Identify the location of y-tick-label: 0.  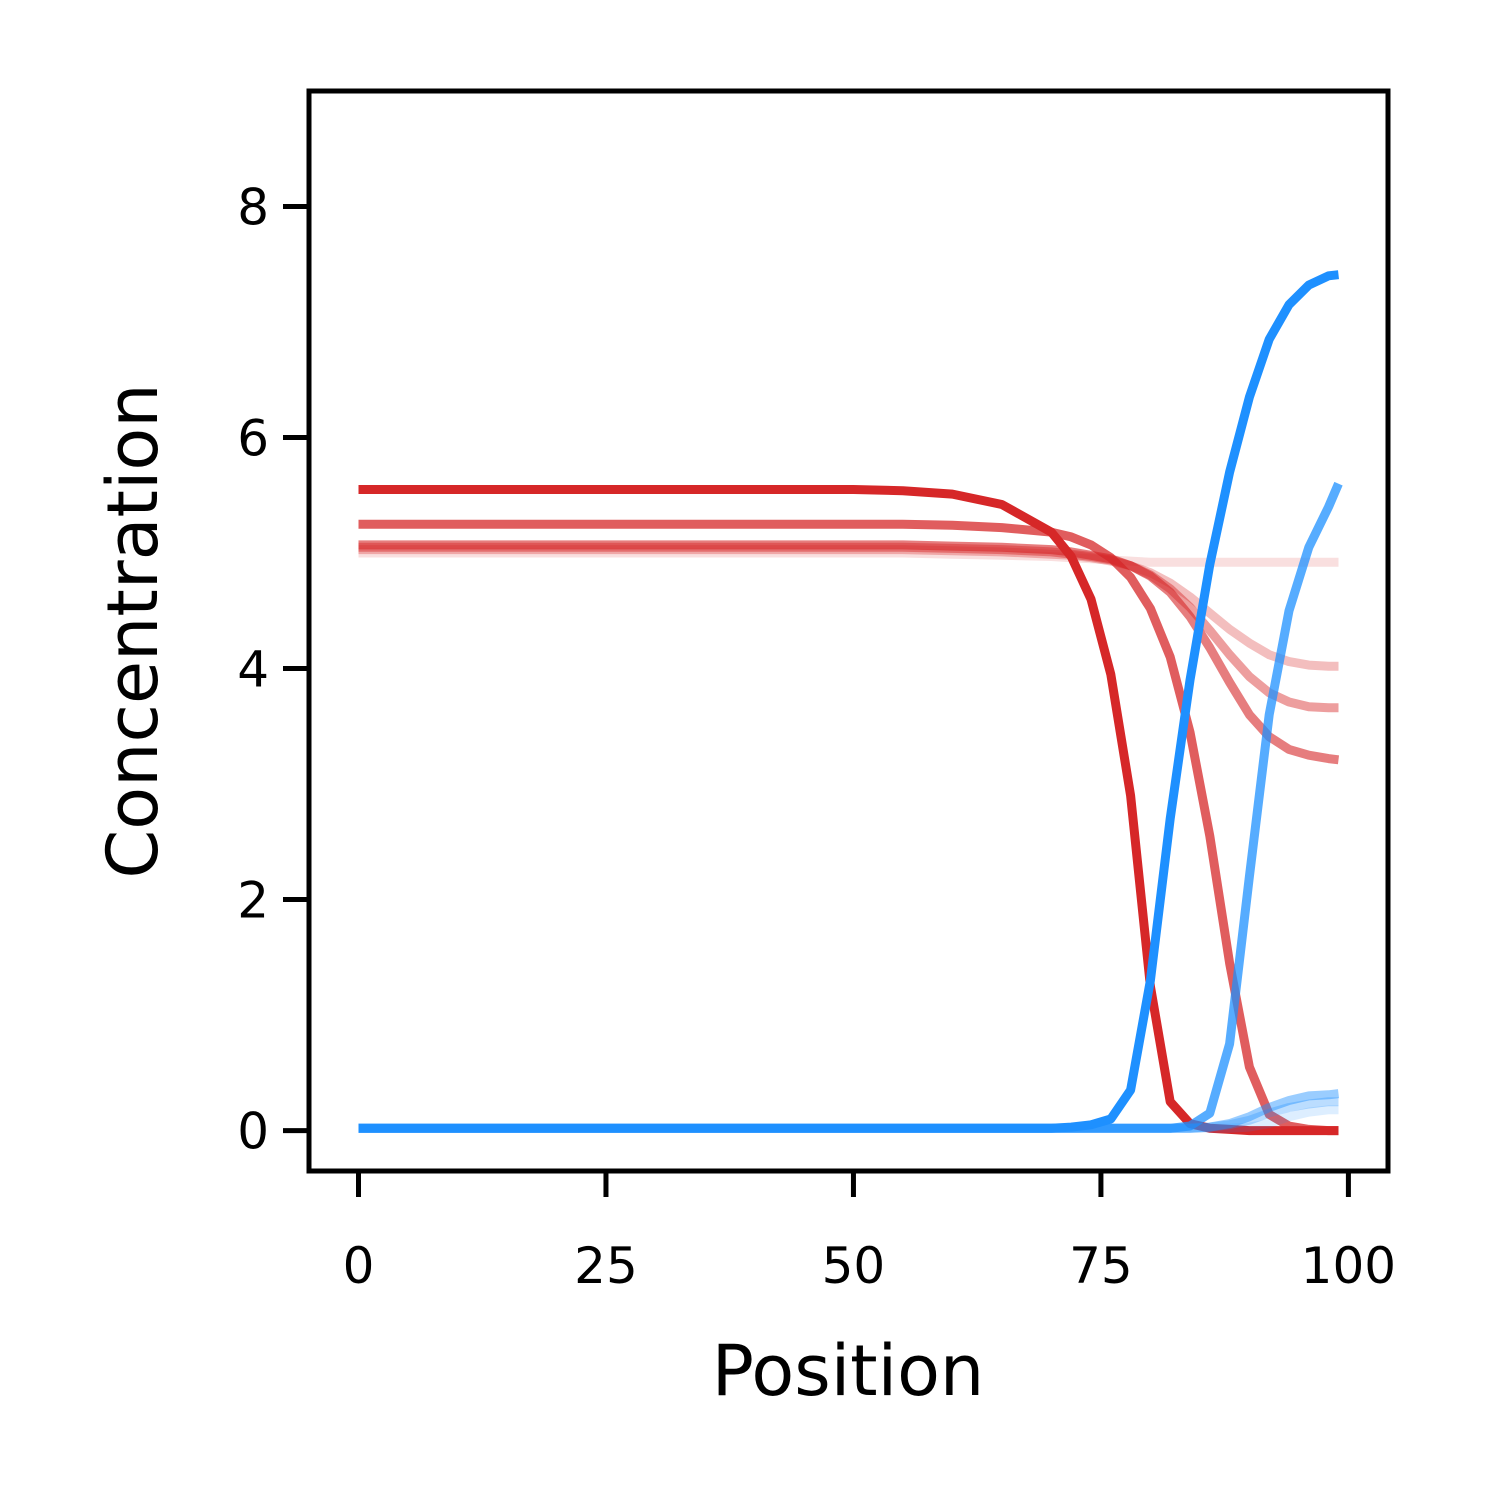
(253, 1132).